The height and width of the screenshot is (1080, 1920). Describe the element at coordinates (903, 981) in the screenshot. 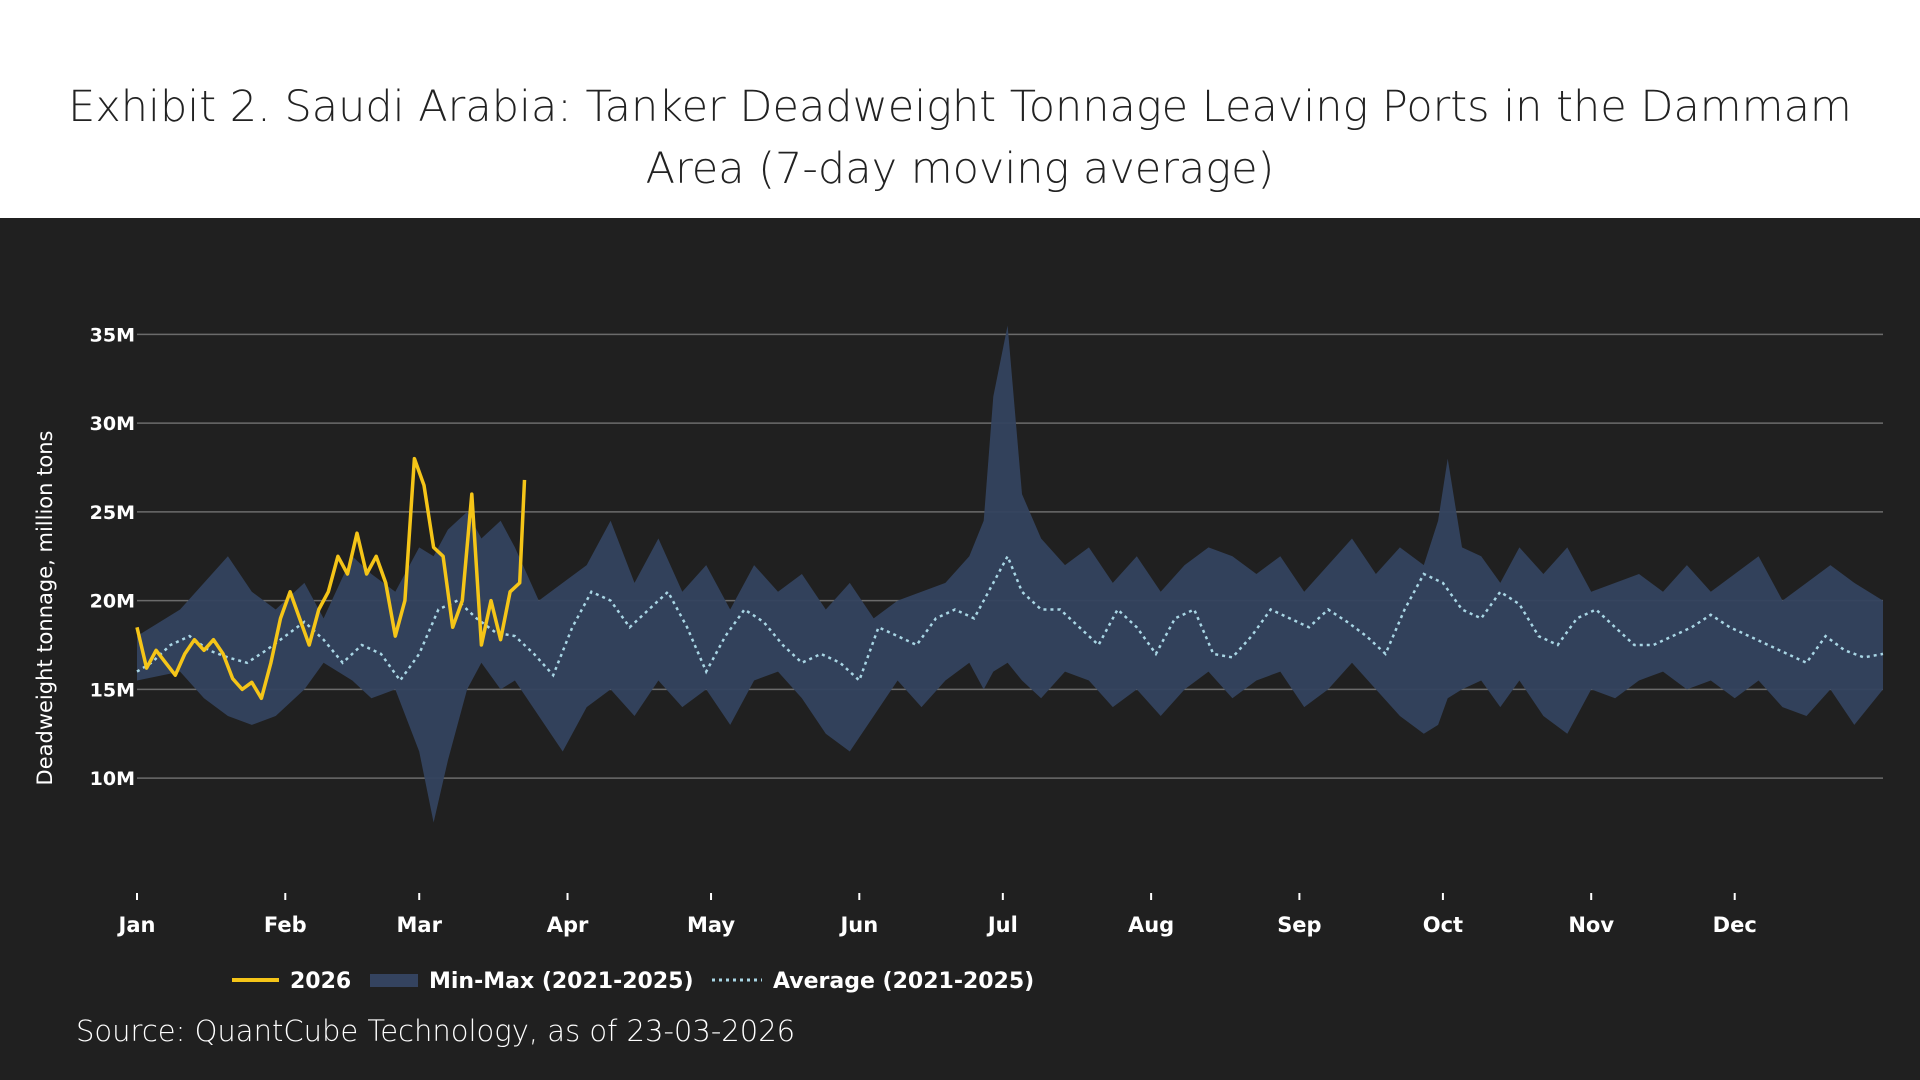

I see `legend-average-label: Average (2021-2025)` at that location.